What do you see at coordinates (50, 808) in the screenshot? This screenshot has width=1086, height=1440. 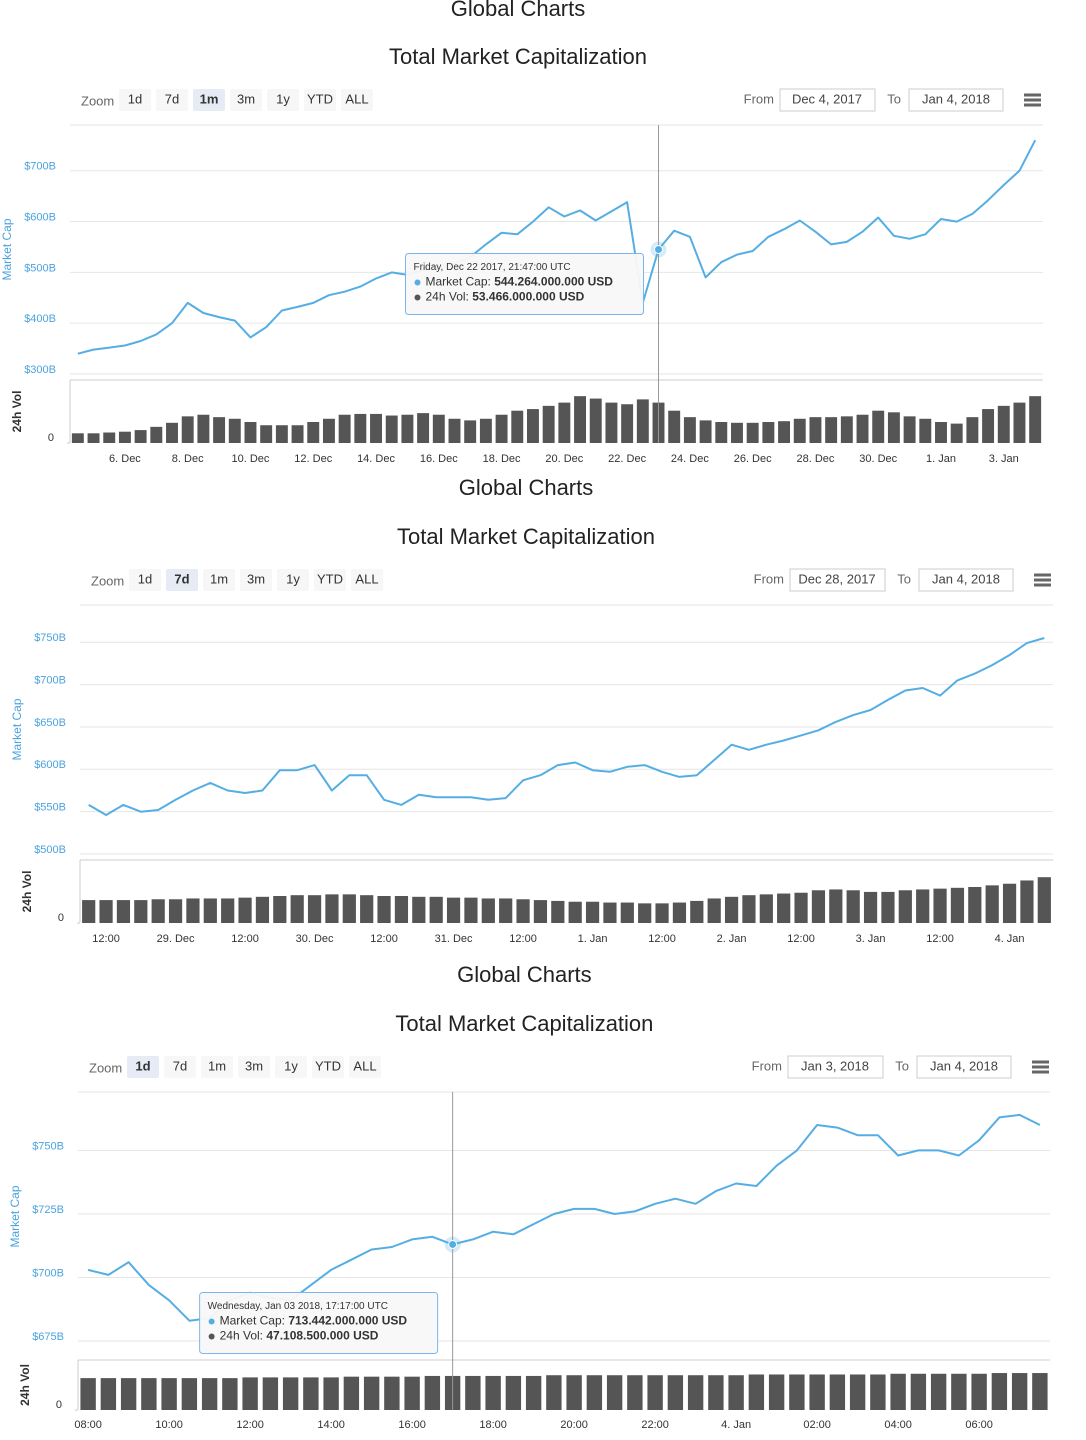 I see `y-tick-label: $550B` at bounding box center [50, 808].